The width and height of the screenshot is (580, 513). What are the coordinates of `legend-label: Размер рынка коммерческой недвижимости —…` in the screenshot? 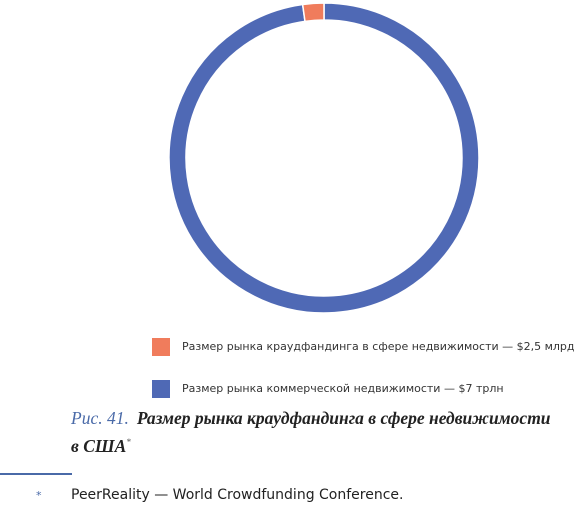 It's located at (343, 388).